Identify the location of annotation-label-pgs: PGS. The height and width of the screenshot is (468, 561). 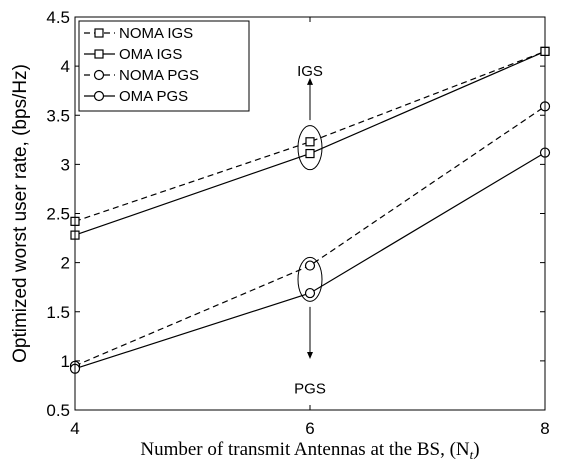
(310, 388).